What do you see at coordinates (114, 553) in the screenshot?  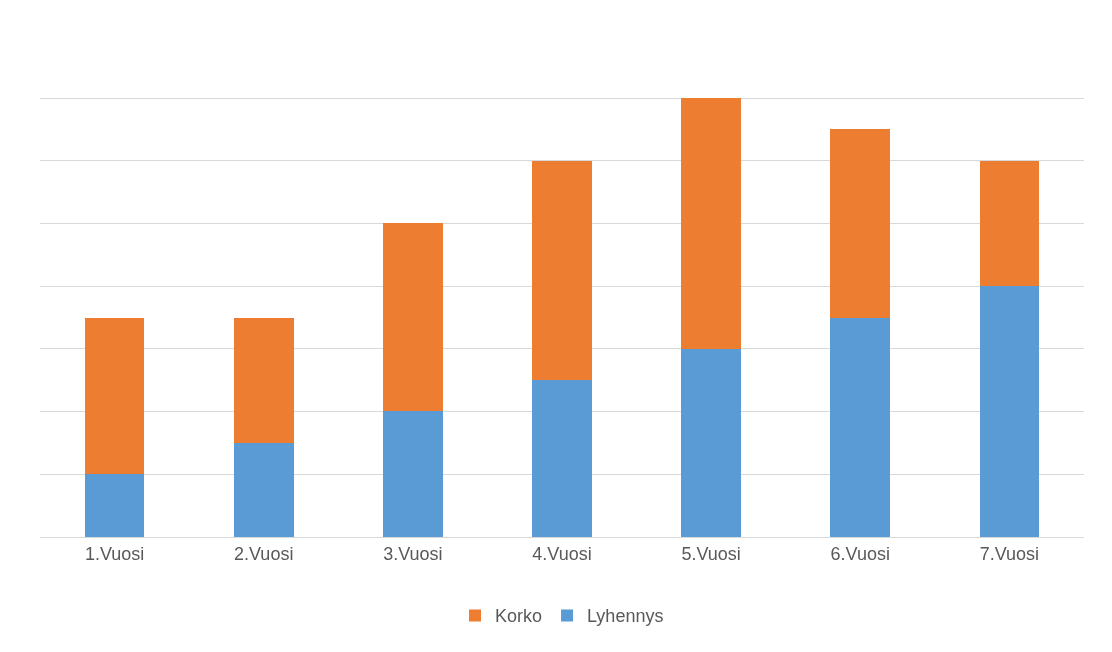 I see `x-tick-label: 1.Vuosi` at bounding box center [114, 553].